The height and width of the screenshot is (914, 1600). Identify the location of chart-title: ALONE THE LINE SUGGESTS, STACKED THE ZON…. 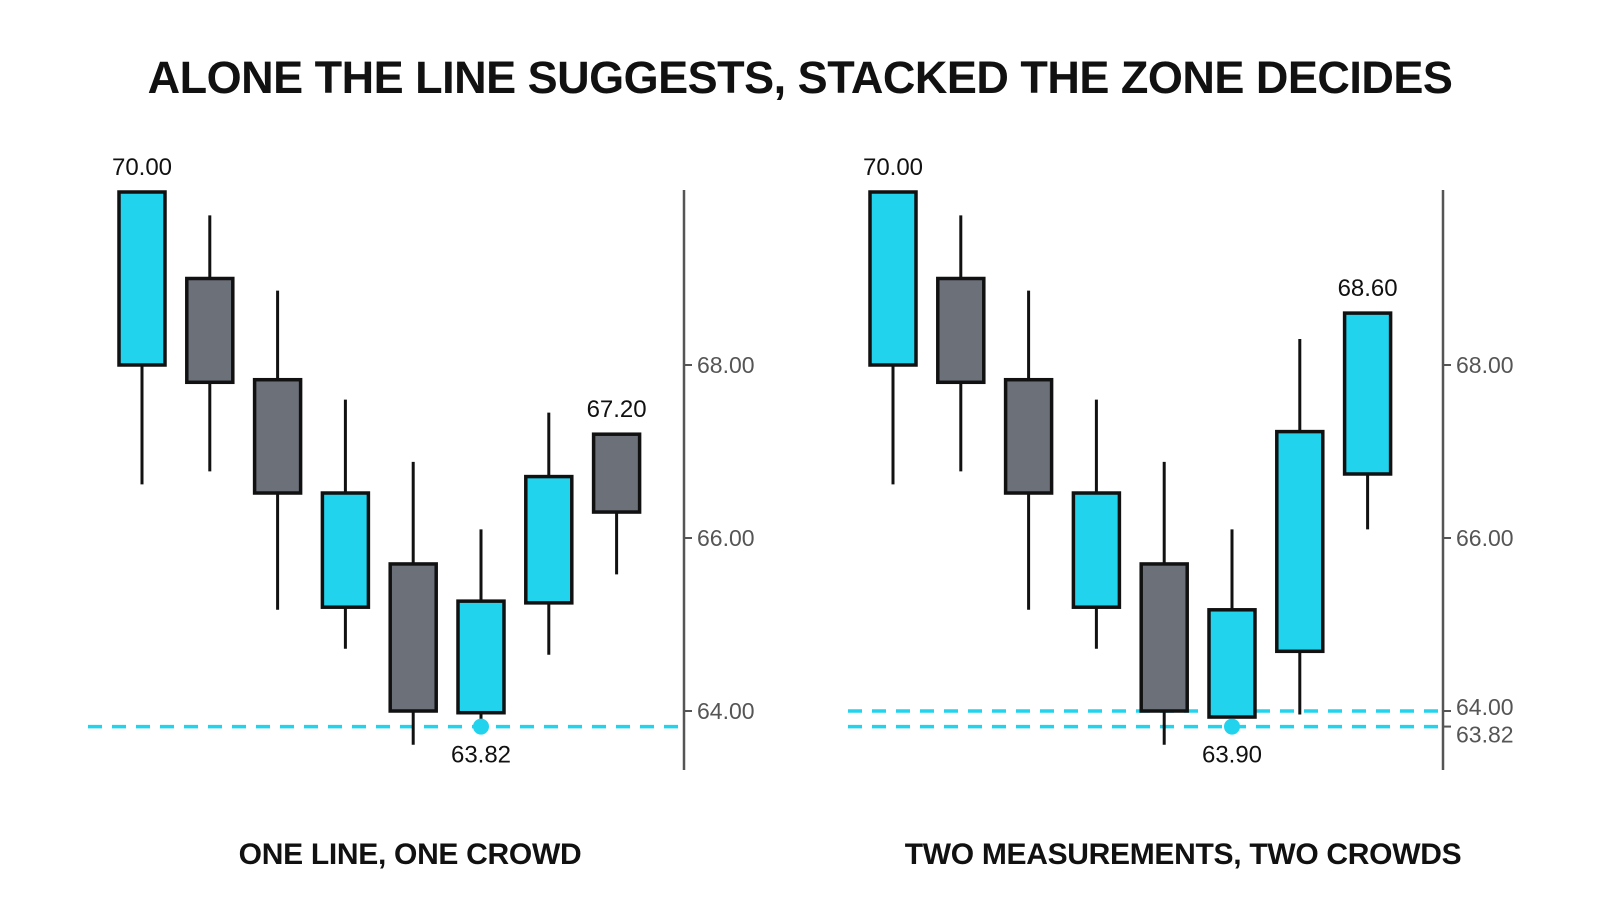
(800, 77).